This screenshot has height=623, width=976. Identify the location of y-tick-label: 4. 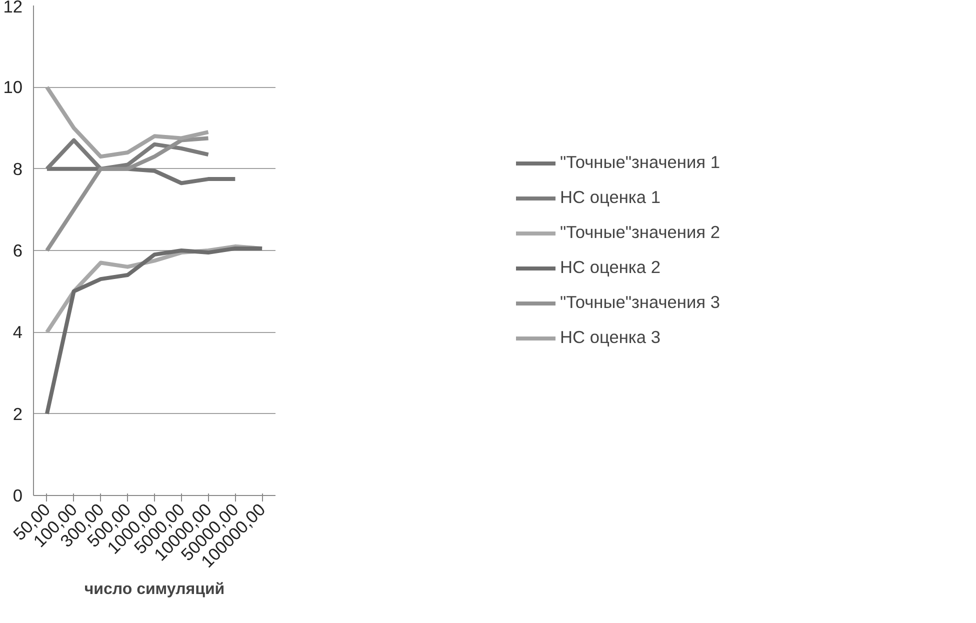
(17, 332).